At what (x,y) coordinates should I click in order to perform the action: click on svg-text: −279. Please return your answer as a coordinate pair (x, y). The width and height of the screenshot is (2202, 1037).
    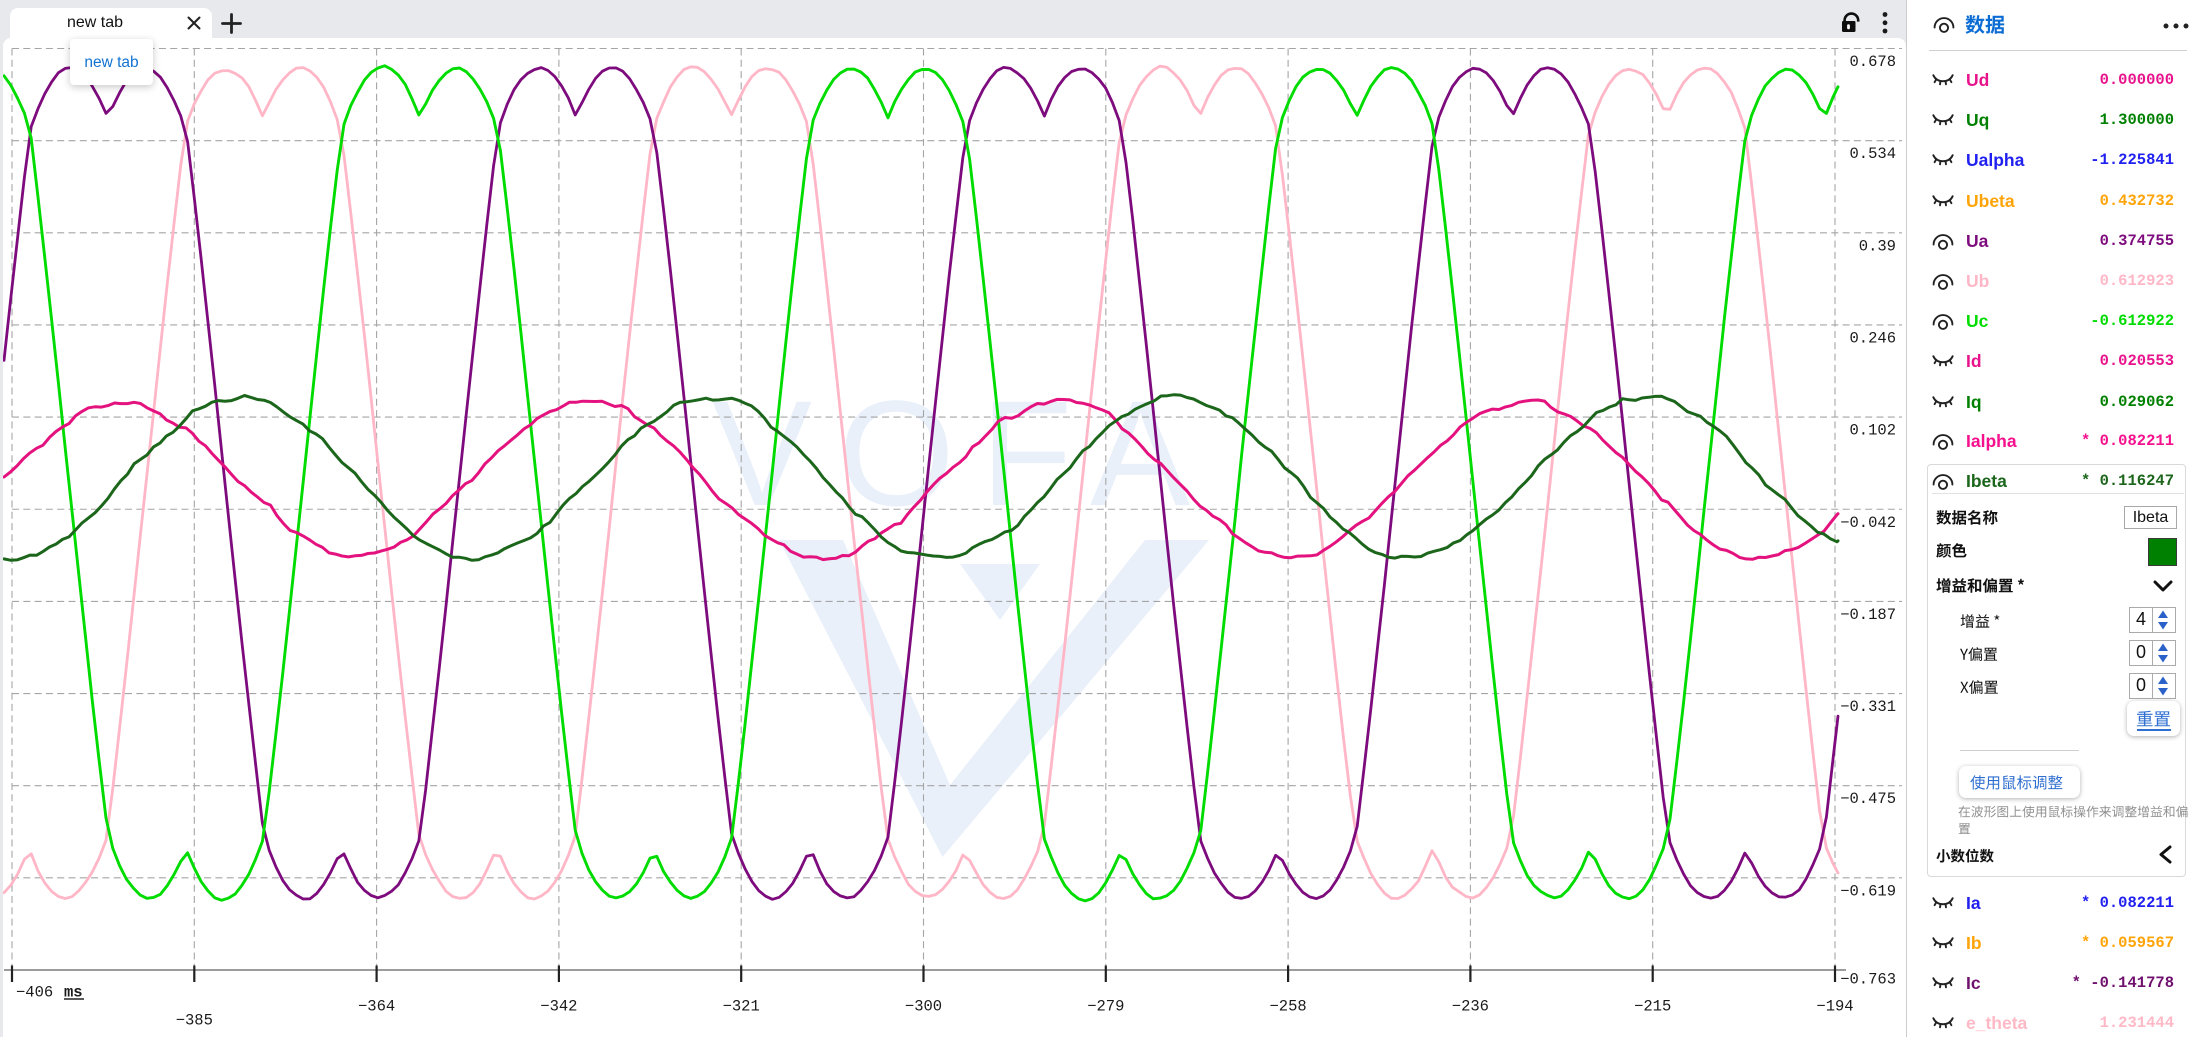
    Looking at the image, I should click on (1105, 1007).